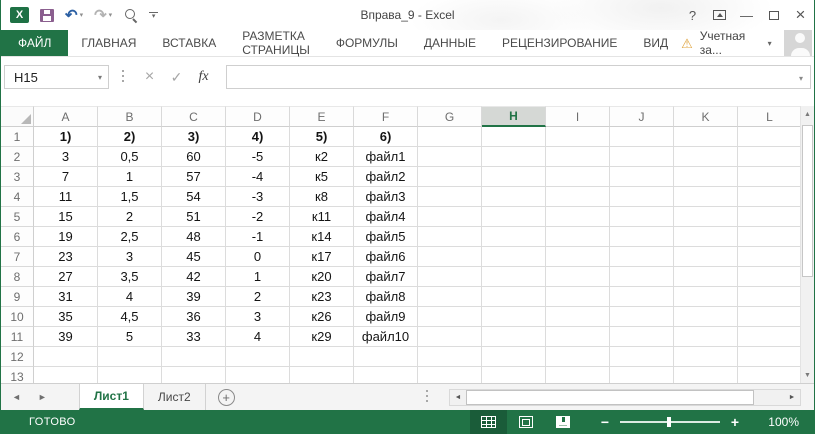 The height and width of the screenshot is (434, 815). What do you see at coordinates (194, 137) in the screenshot?
I see `cell-C1: 3)` at bounding box center [194, 137].